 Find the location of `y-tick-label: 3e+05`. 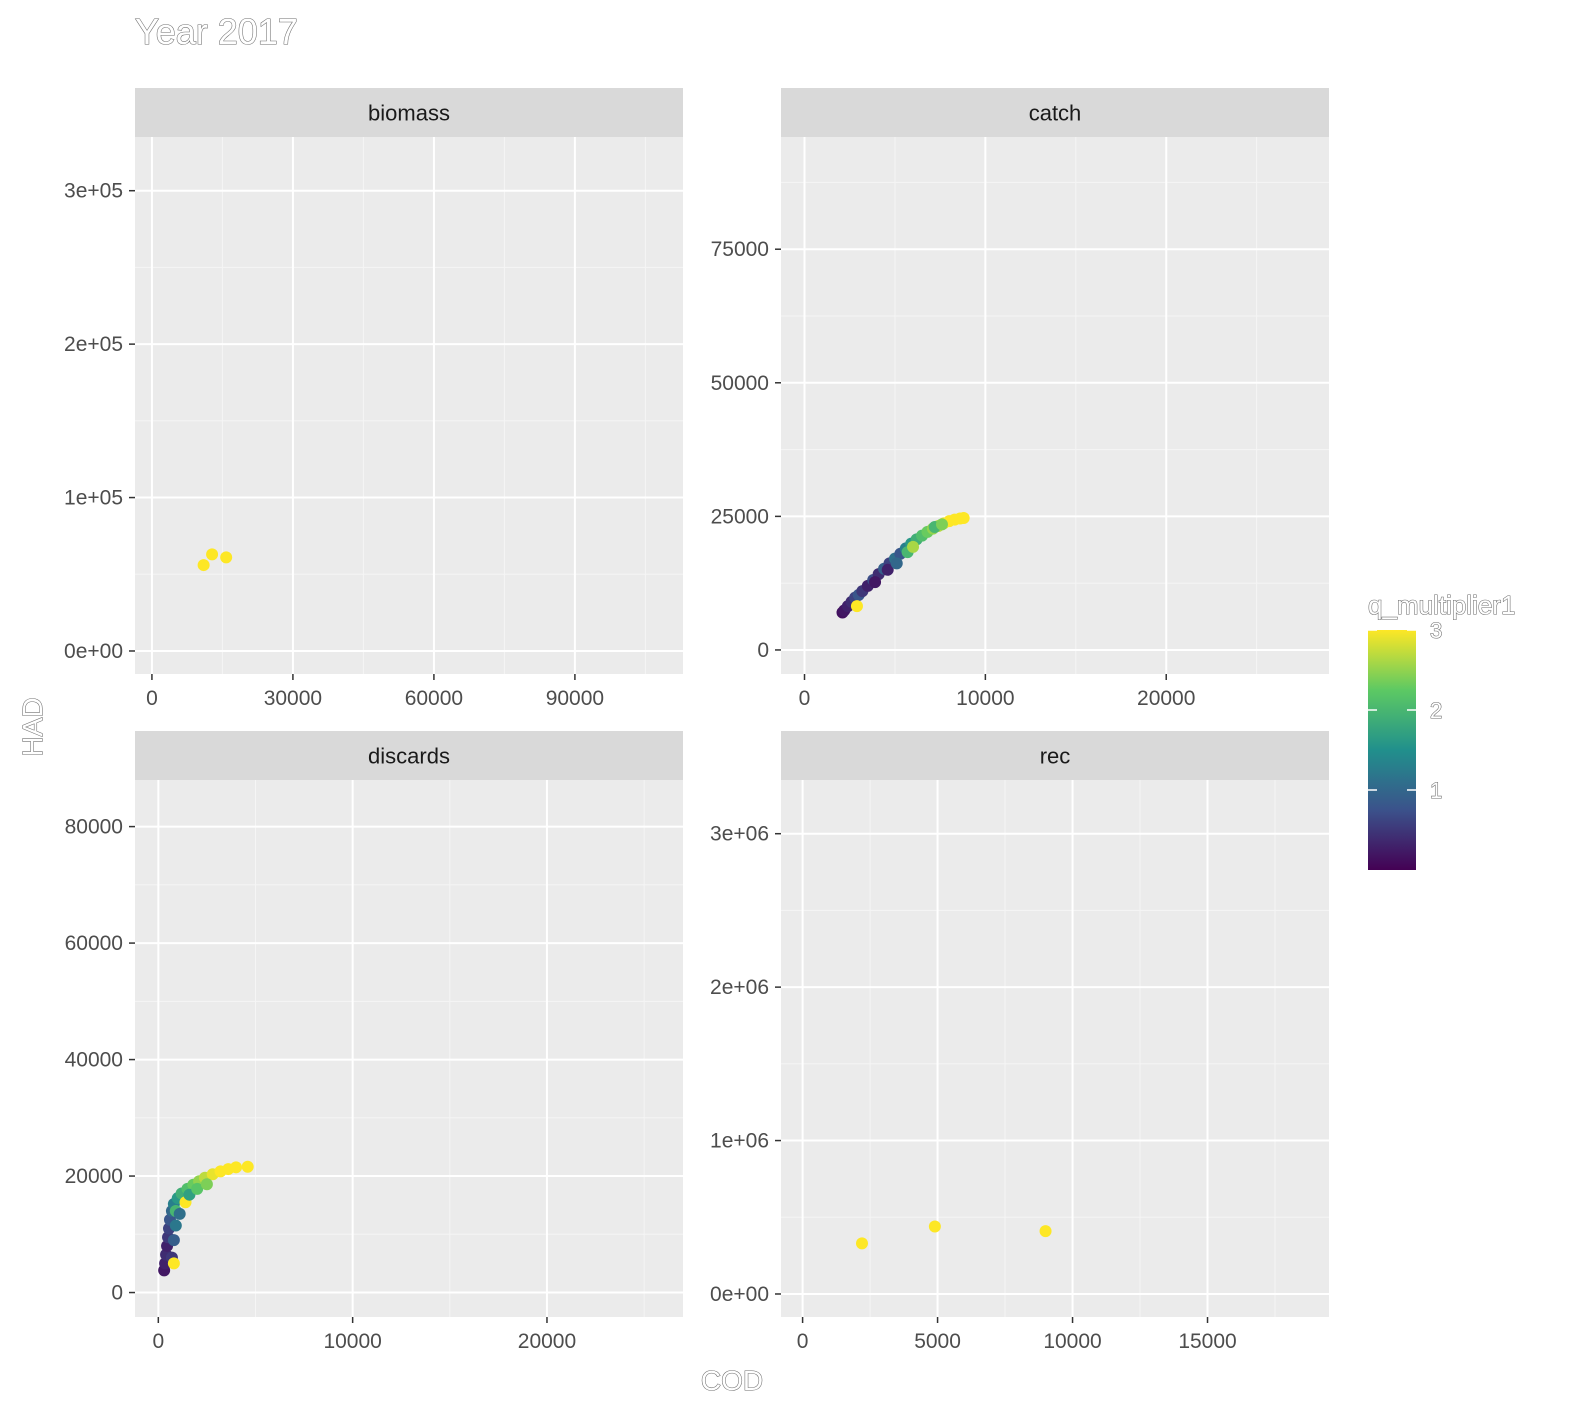

y-tick-label: 3e+05 is located at coordinates (93, 191).